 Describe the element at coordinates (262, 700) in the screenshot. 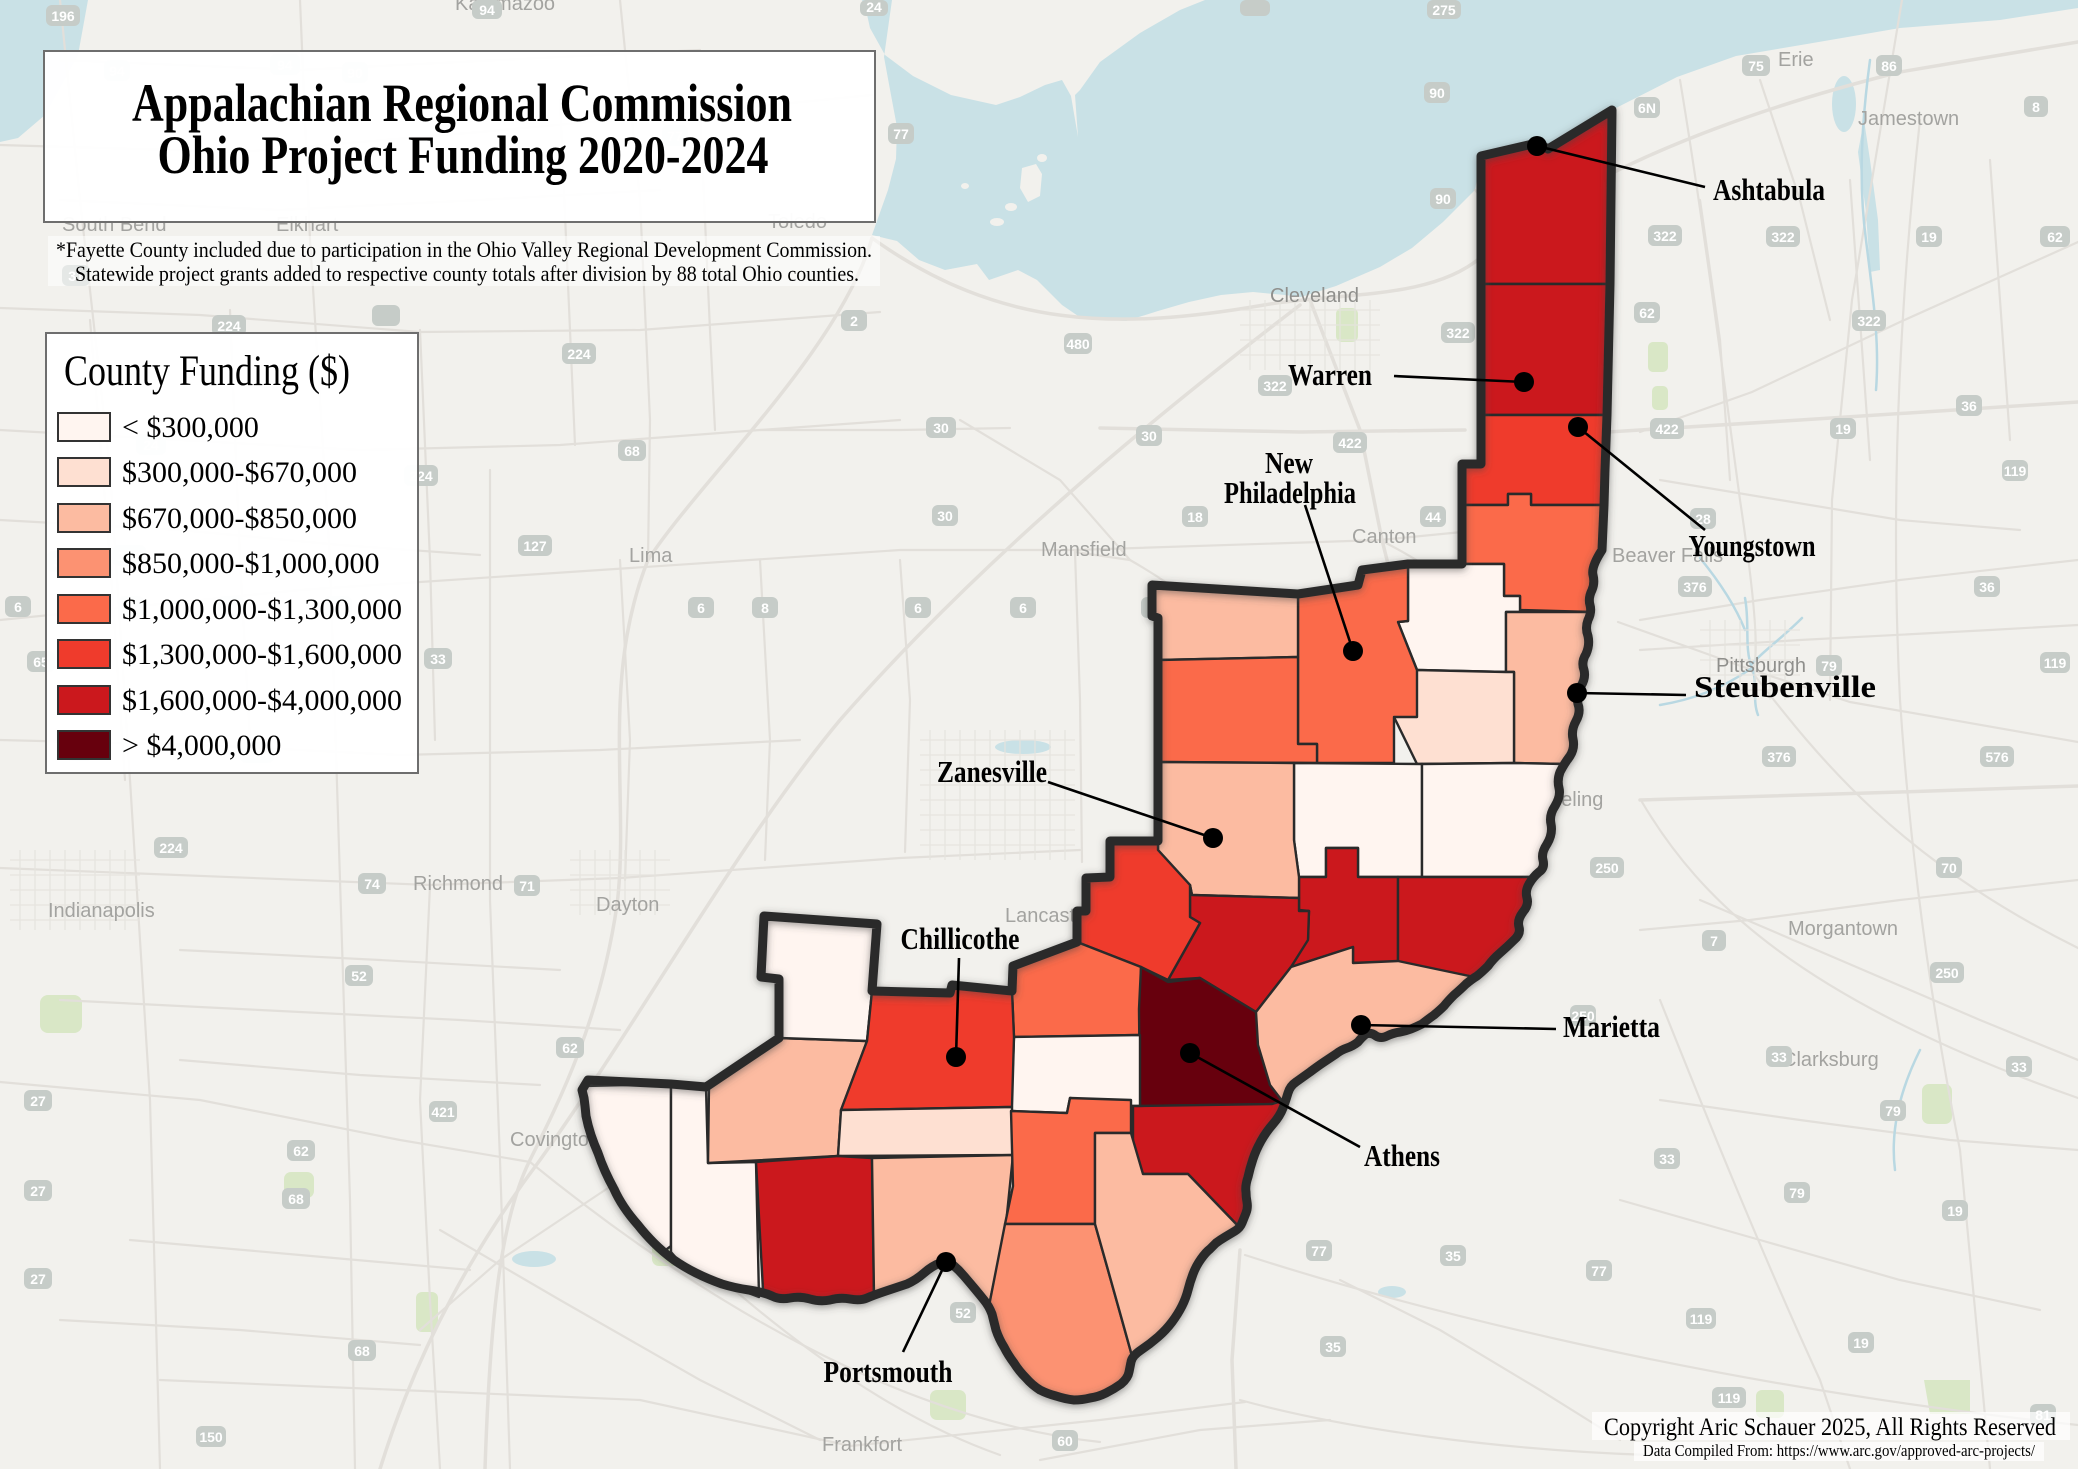

I see `svg-text: $1,600,000-$4,000,000` at that location.